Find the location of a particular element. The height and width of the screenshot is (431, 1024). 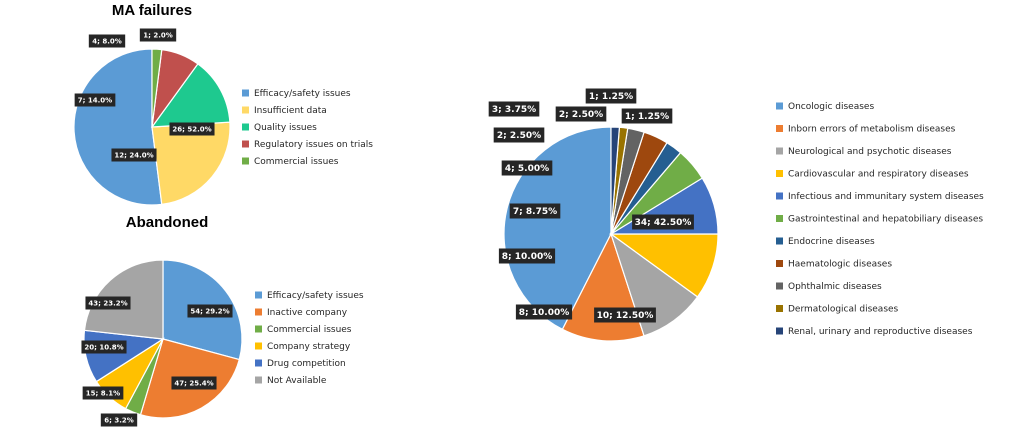

legend-item-endocrine-diseases: Endocrine diseases is located at coordinates (825, 242).